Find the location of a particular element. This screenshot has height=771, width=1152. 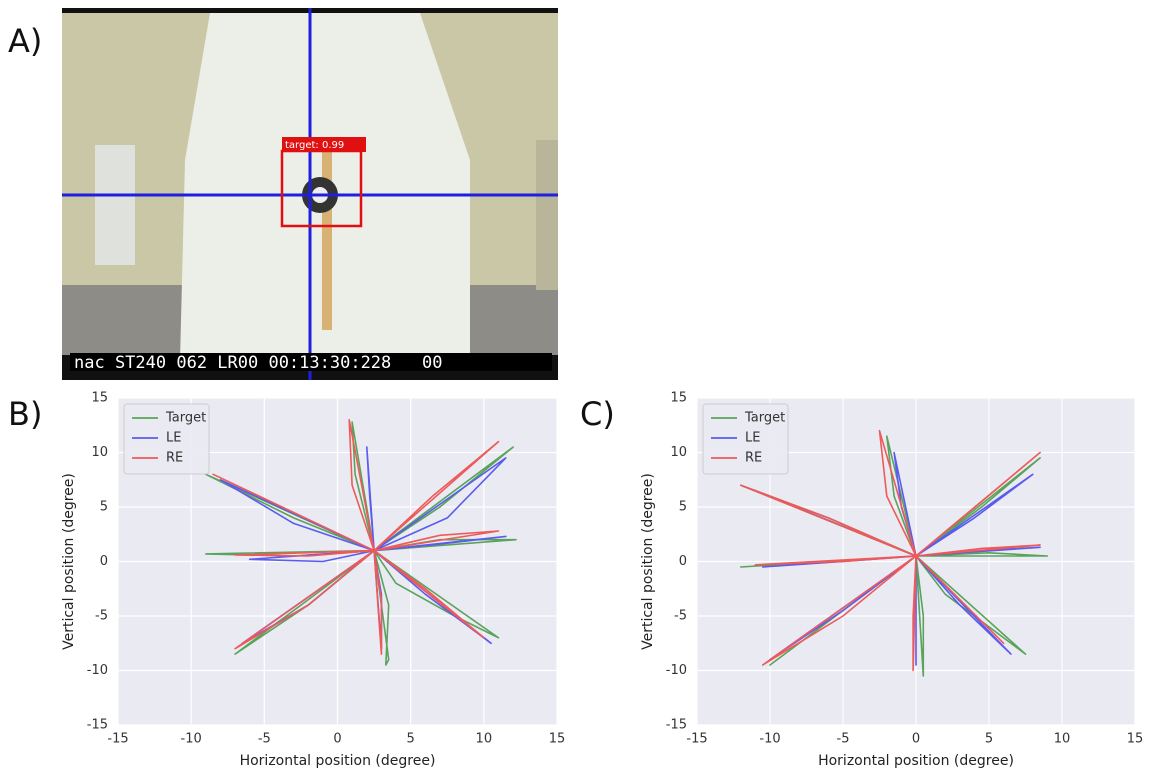

stick is located at coordinates (327, 240).